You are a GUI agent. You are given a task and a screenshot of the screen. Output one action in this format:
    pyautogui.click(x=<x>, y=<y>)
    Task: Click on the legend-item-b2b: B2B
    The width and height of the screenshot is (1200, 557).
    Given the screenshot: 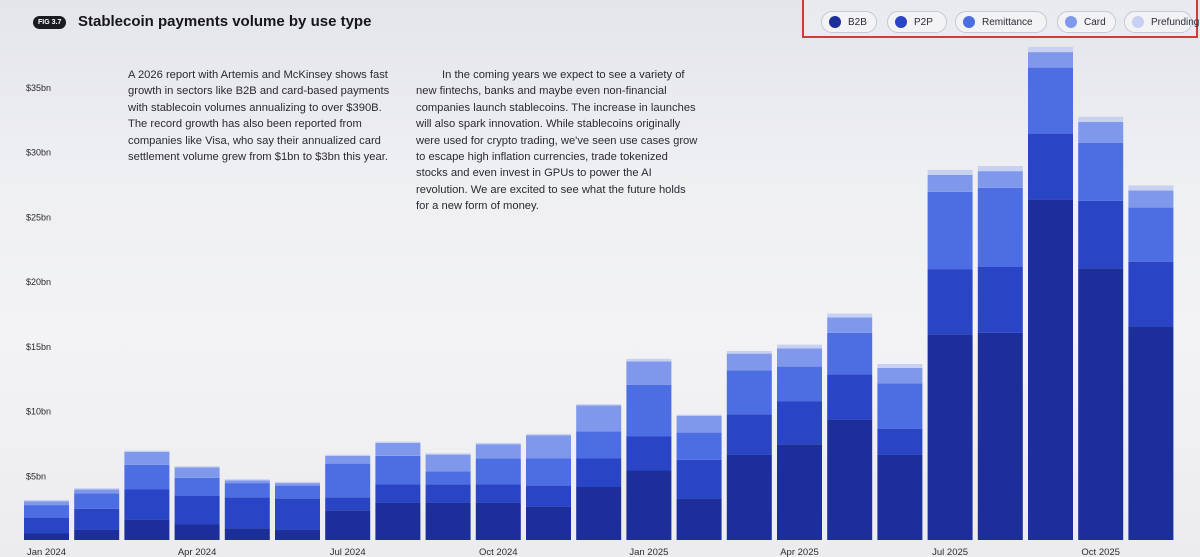 What is the action you would take?
    pyautogui.click(x=849, y=22)
    